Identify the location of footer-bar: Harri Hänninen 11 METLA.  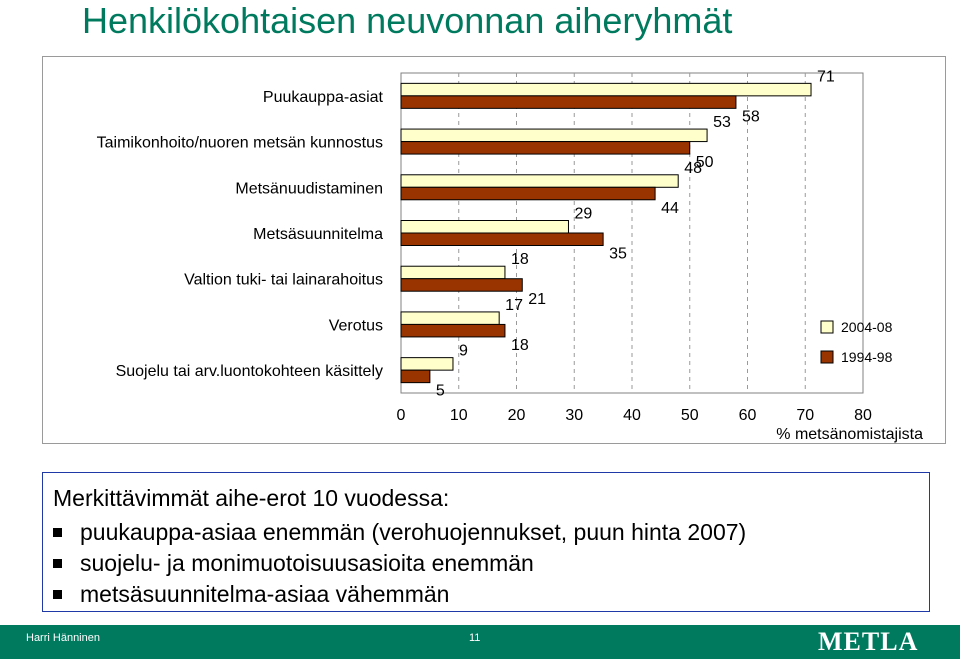
(480, 642).